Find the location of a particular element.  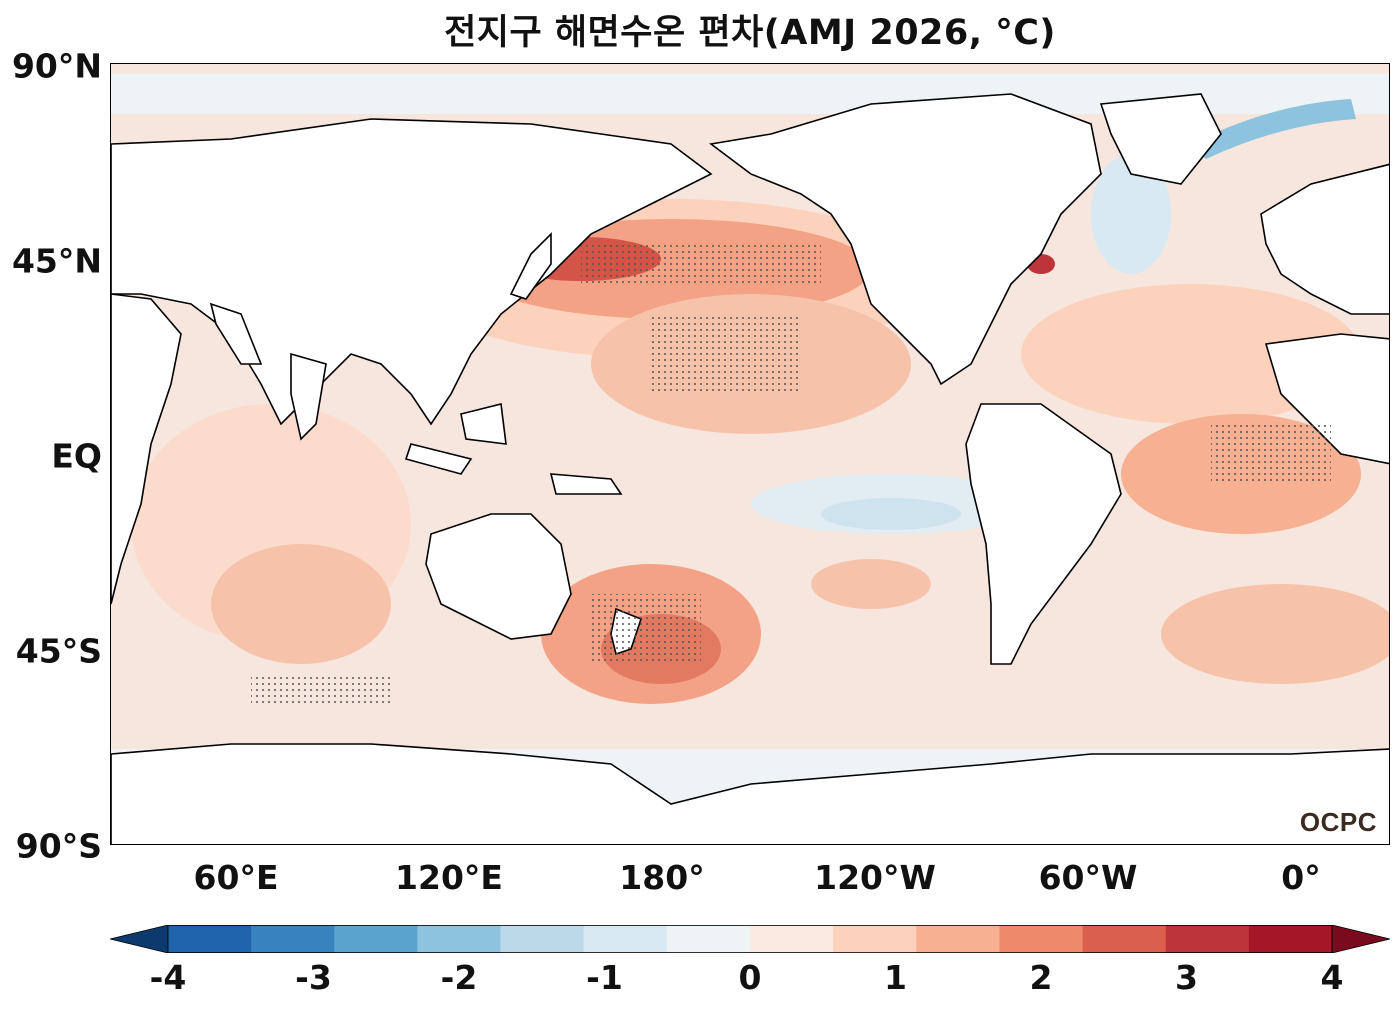

colorbar-tick-label: -1 is located at coordinates (604, 977).